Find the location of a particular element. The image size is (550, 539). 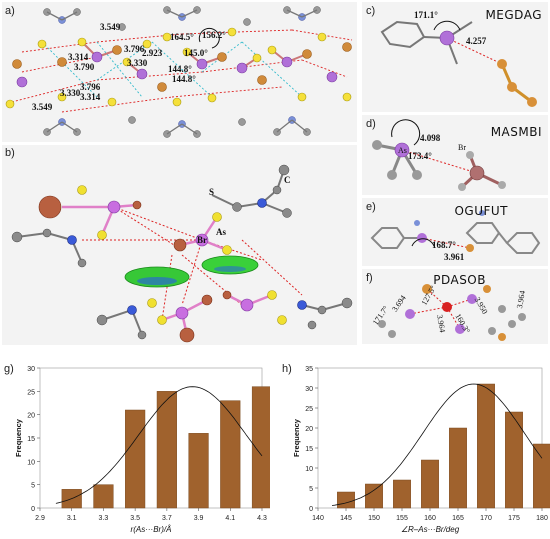

angle-label: 168.7° is located at coordinates (444, 245).